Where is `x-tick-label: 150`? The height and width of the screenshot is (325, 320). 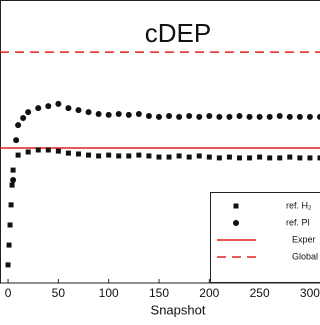
x-tick-label: 150 is located at coordinates (159, 293).